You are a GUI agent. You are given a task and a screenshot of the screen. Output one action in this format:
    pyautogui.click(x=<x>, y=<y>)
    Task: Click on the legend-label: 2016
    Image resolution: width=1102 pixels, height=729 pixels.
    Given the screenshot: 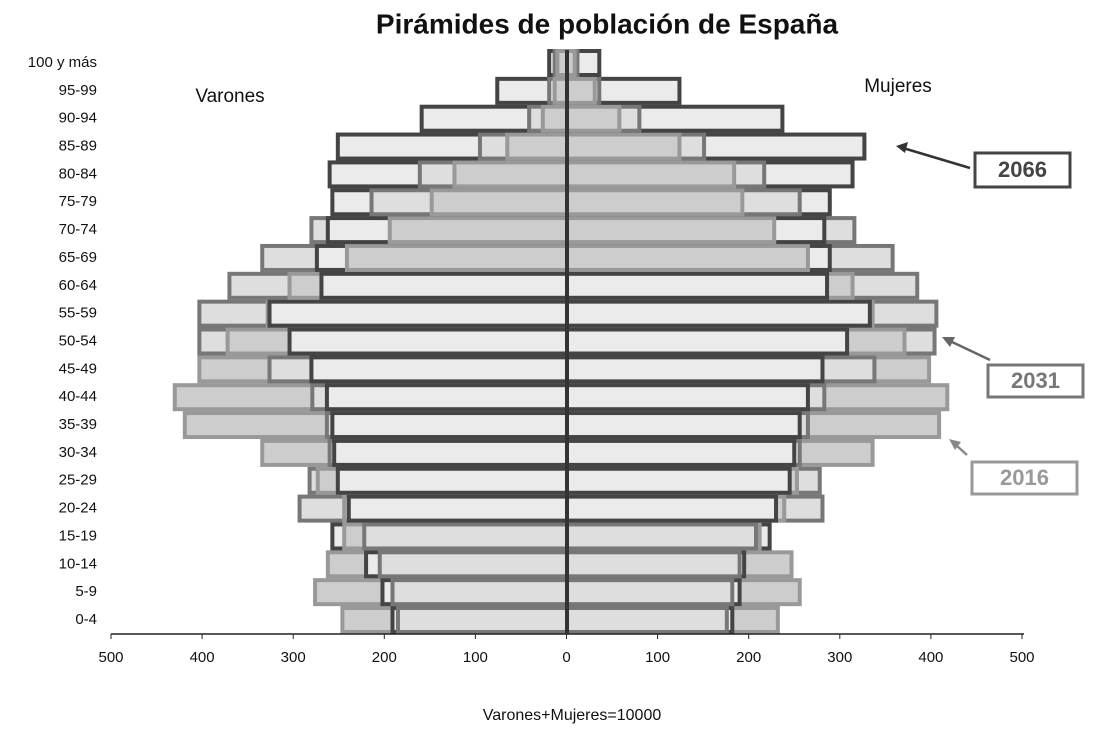 What is the action you would take?
    pyautogui.click(x=1024, y=477)
    